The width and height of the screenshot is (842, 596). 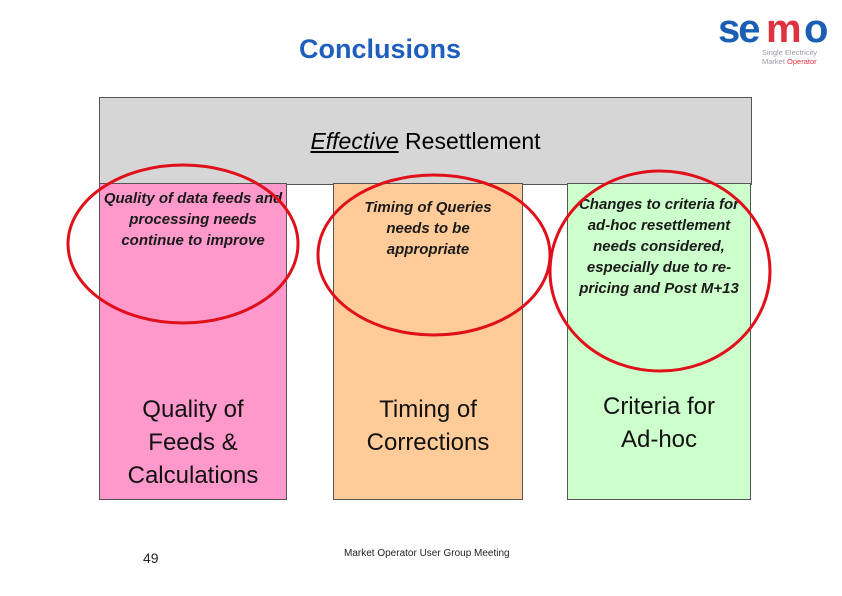 I want to click on svg-text: m, so click(x=783, y=28).